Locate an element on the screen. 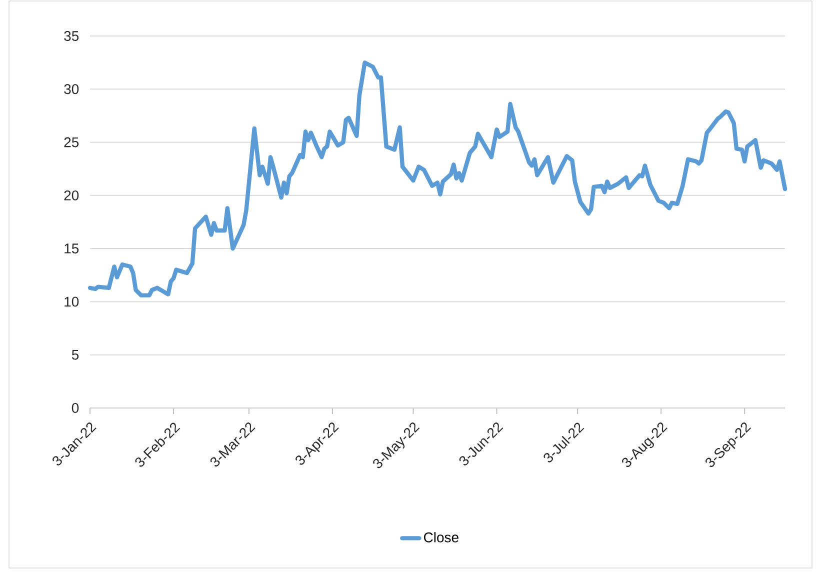  y-tick-label: 20 is located at coordinates (71, 195).